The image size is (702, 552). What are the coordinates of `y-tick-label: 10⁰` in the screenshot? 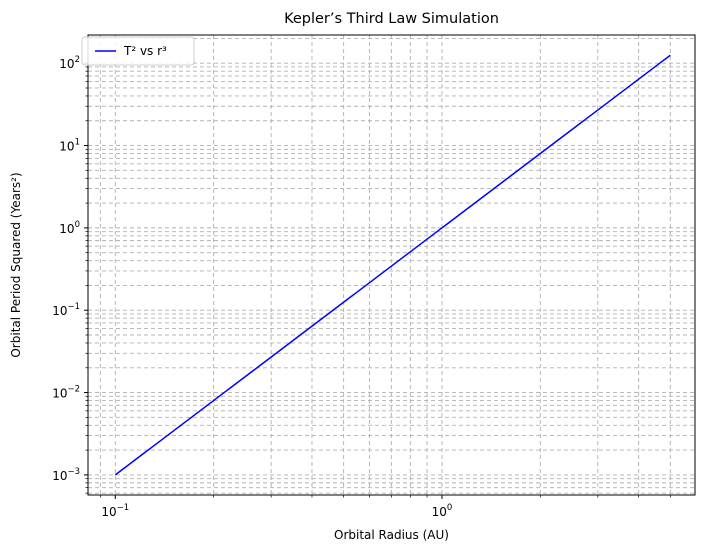 It's located at (69, 228).